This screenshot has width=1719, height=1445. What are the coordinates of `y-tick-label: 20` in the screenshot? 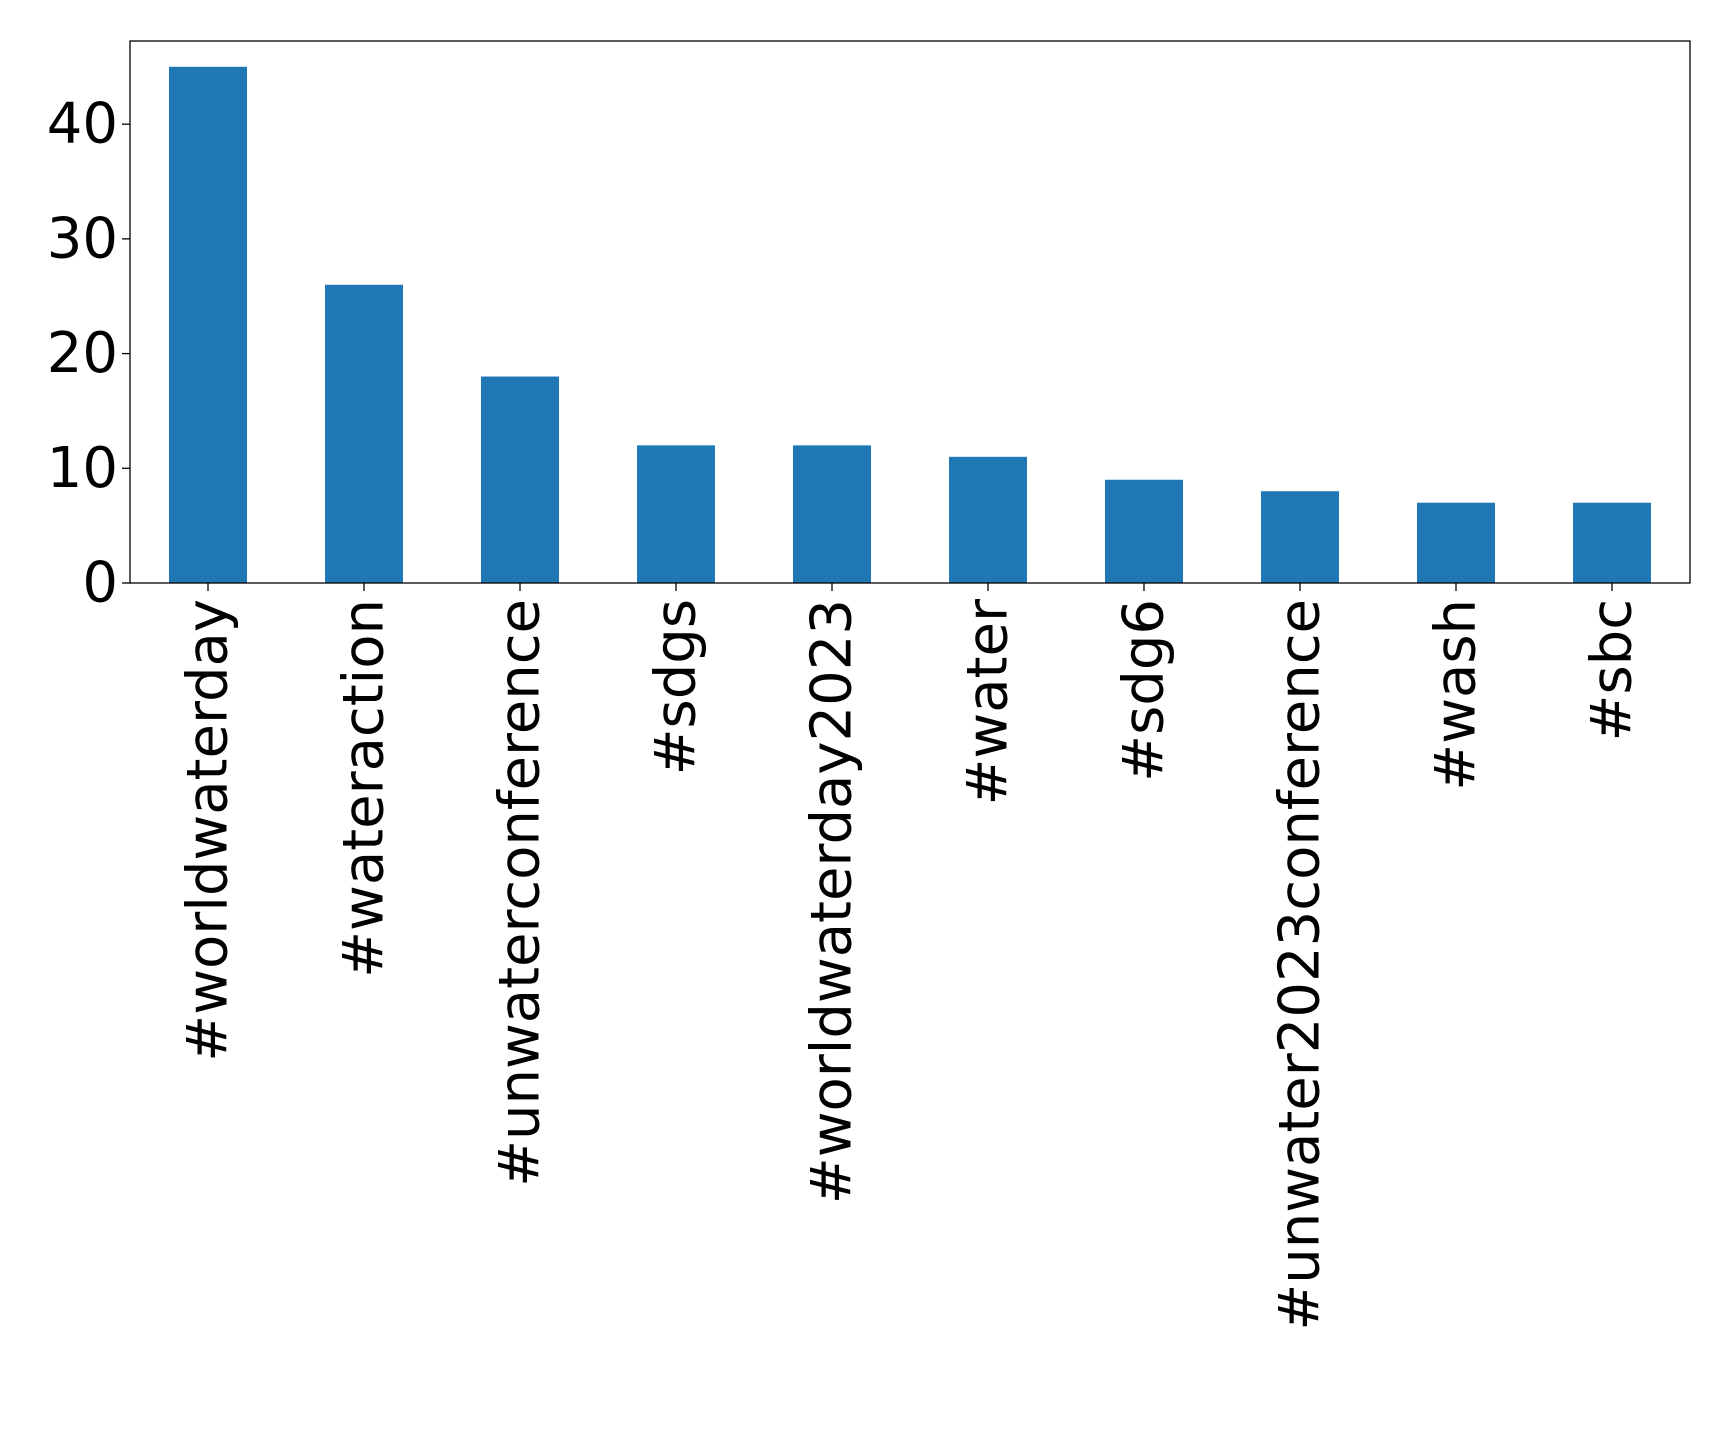 It's located at (82, 353).